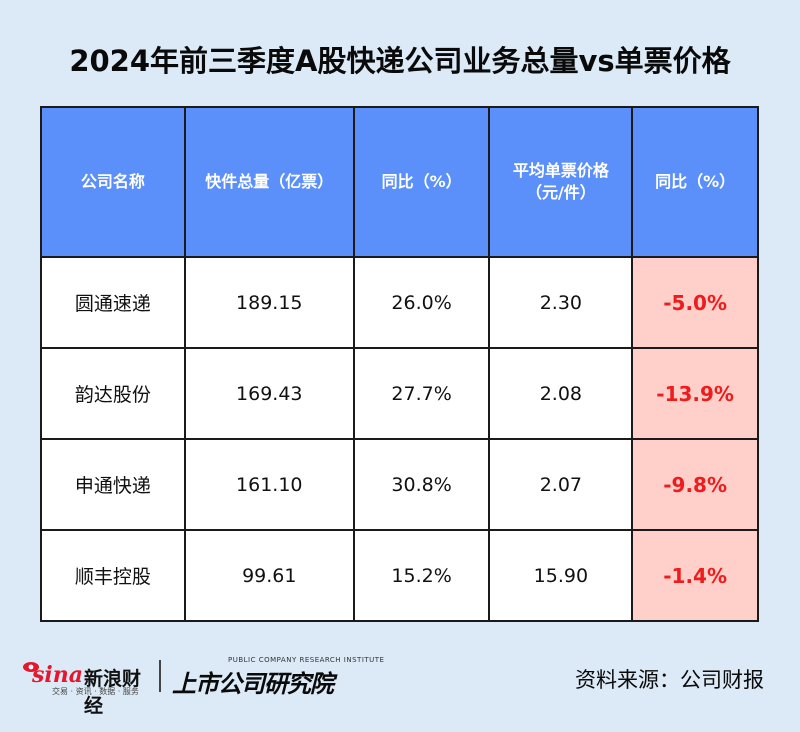 This screenshot has height=732, width=800. Describe the element at coordinates (269, 484) in the screenshot. I see `cell-volume: 161.10` at that location.